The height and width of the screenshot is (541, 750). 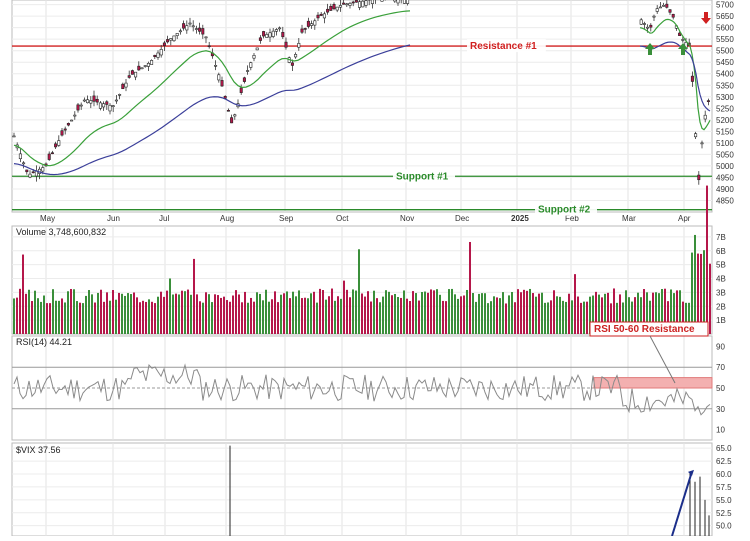 I want to click on vix-tick-label: 50.0, so click(x=724, y=526).